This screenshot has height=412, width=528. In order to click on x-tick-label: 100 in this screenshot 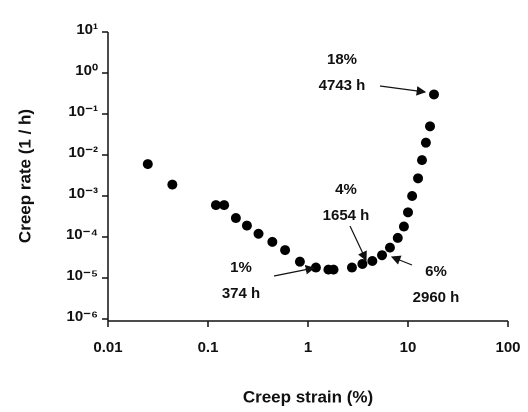, I will do `click(507, 347)`.